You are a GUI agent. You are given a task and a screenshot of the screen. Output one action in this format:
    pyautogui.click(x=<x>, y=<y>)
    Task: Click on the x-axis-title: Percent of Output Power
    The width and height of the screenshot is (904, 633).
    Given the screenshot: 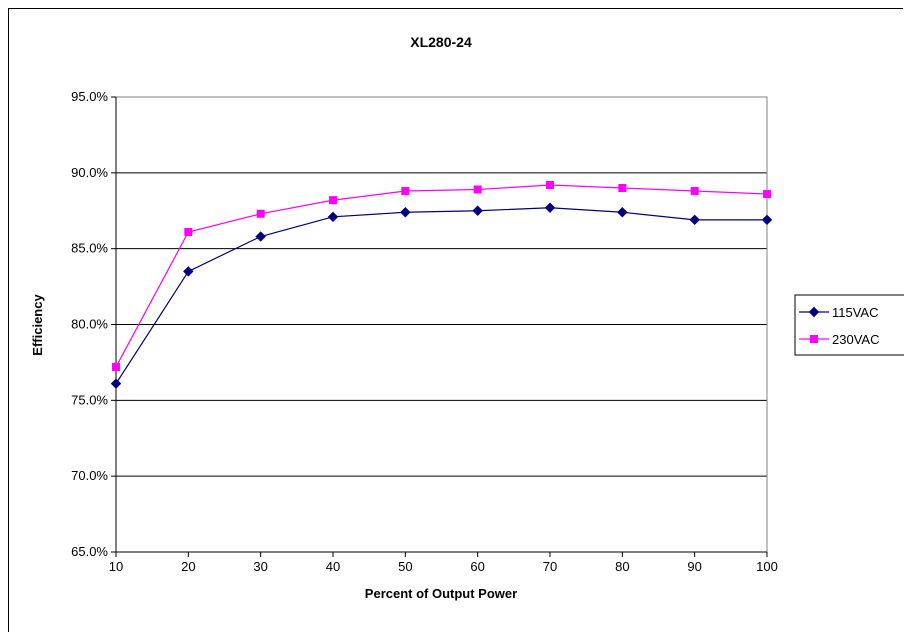 What is the action you would take?
    pyautogui.click(x=441, y=593)
    